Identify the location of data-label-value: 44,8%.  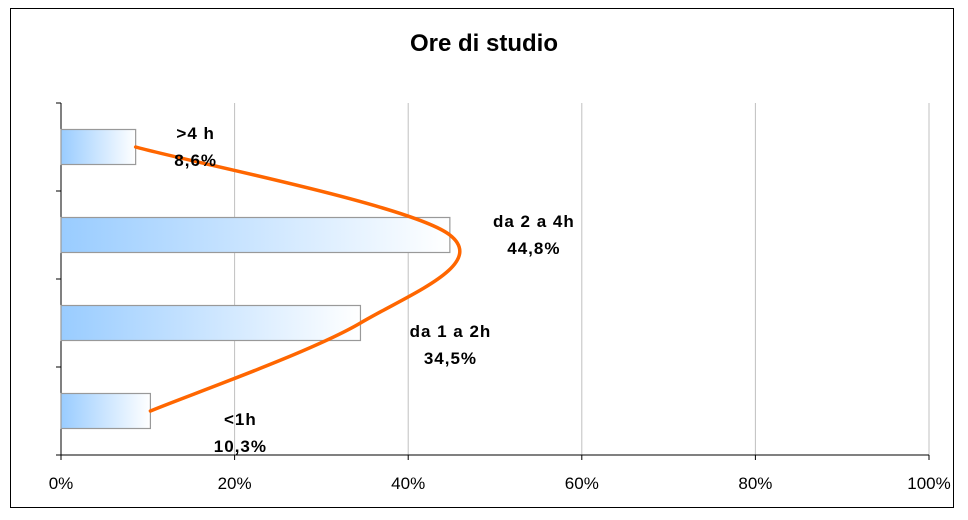
(533, 248).